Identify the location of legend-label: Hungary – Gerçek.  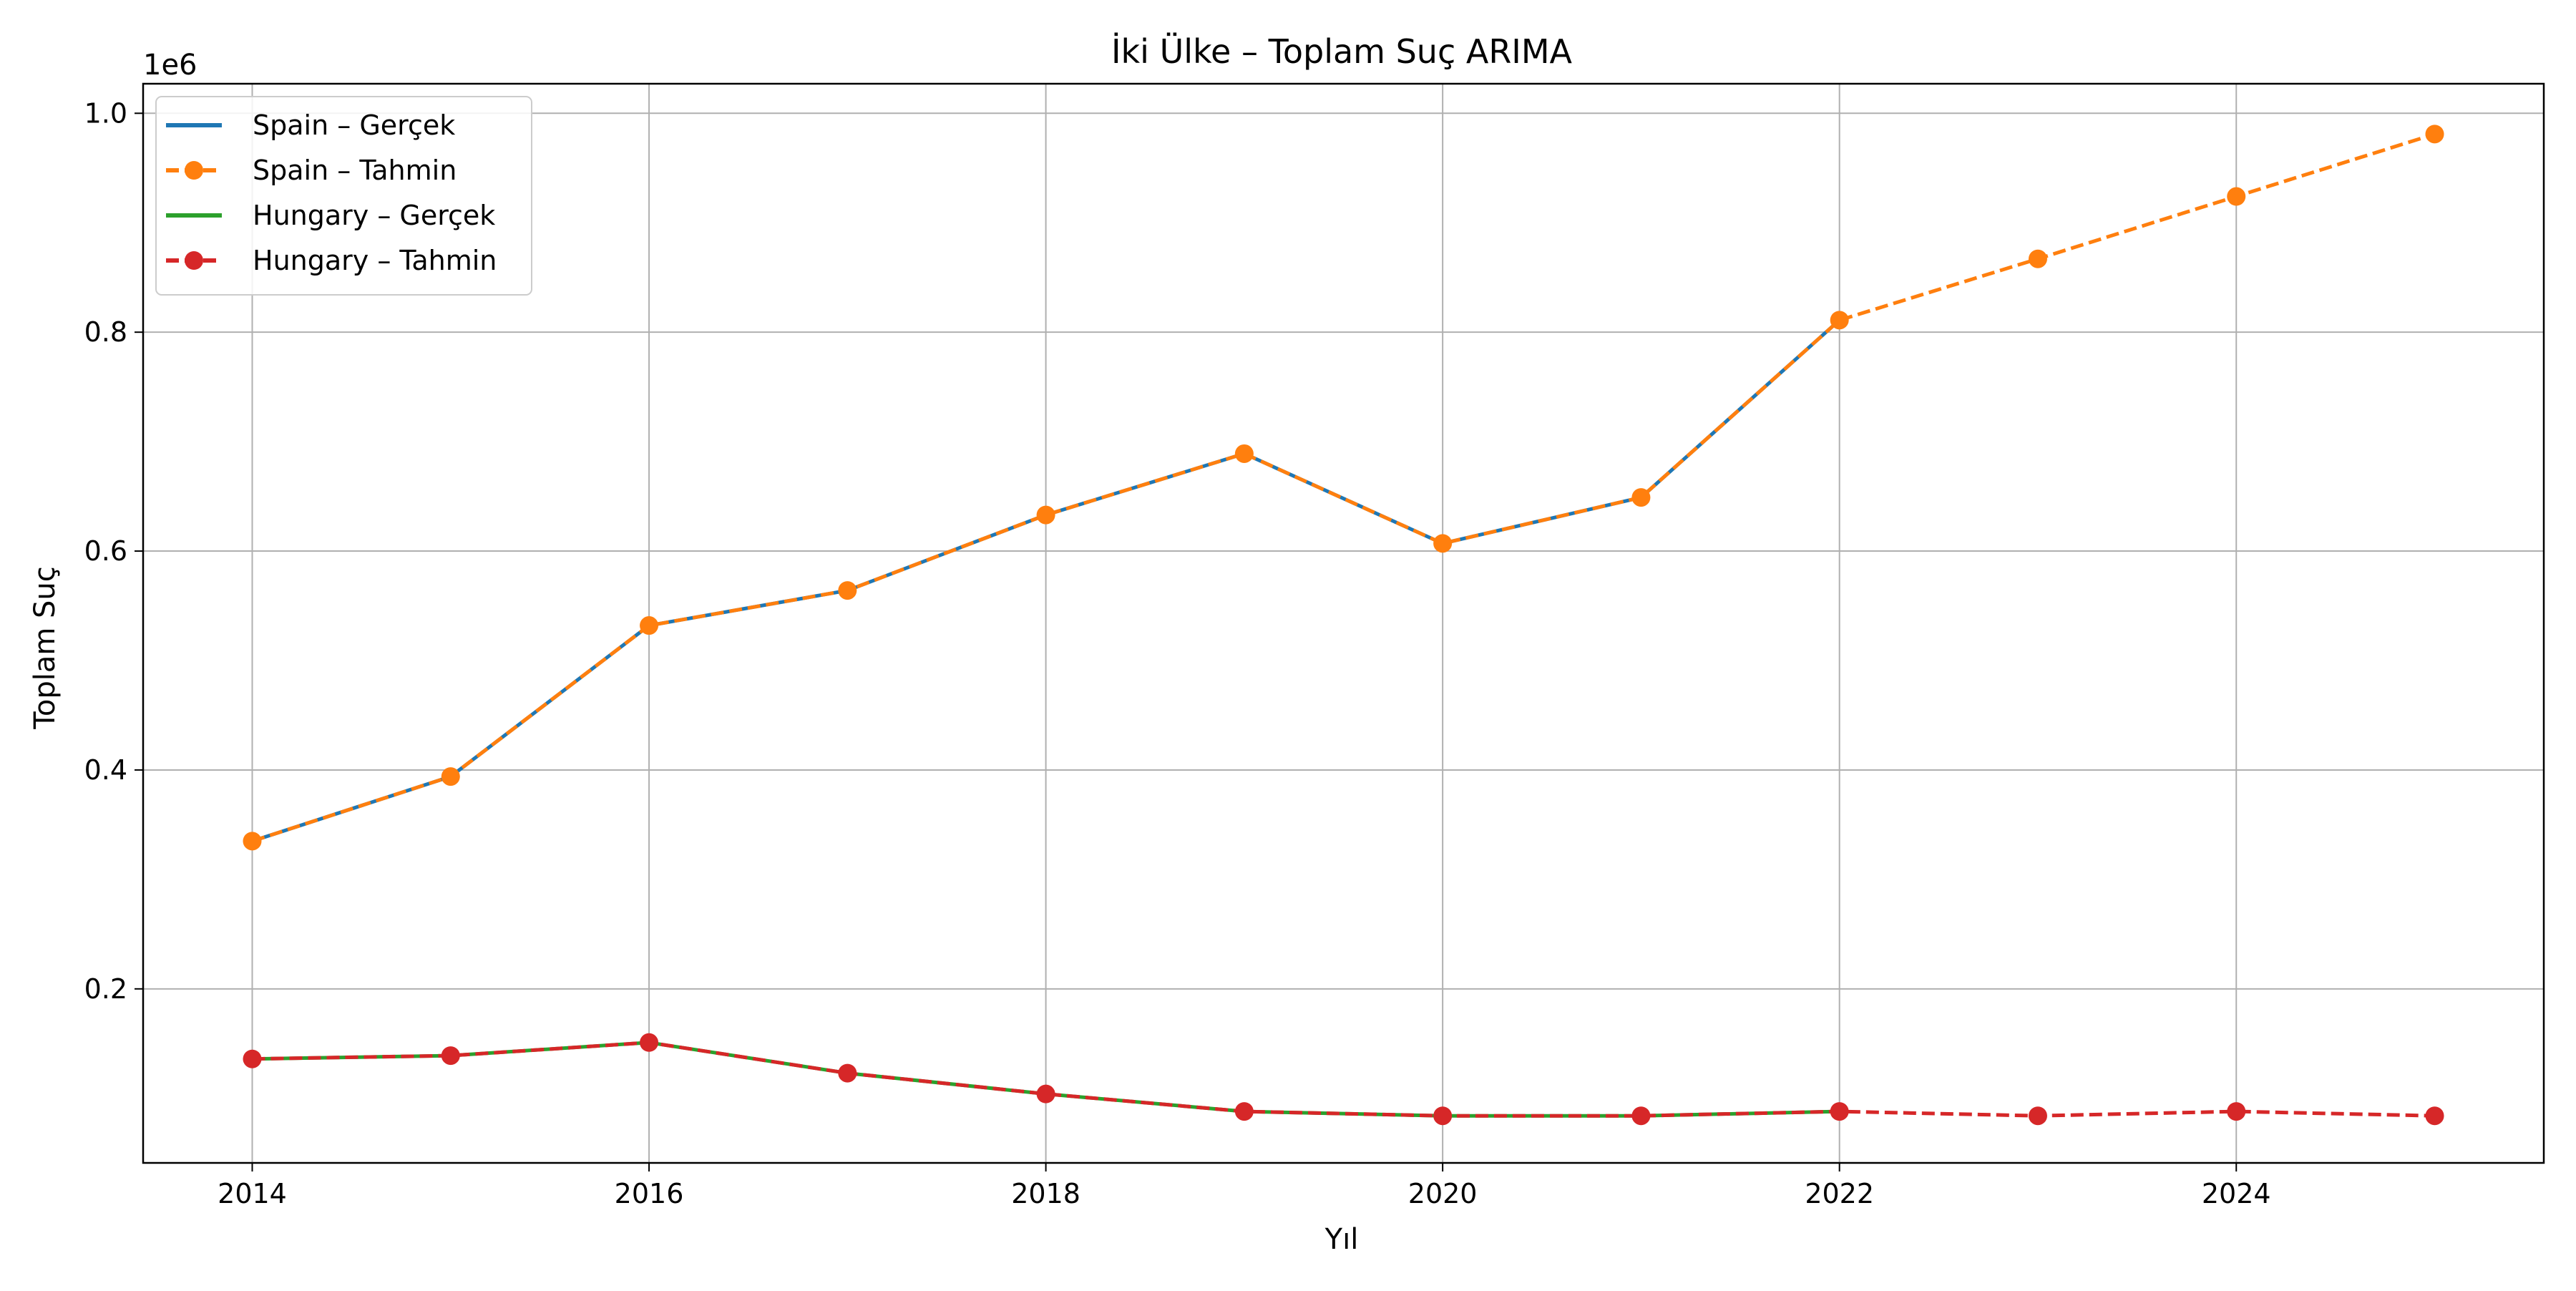
(374, 215).